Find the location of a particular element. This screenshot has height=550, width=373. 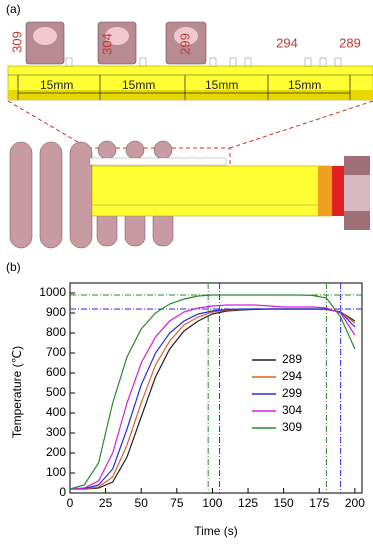

panel-label: (a) is located at coordinates (13, 9).